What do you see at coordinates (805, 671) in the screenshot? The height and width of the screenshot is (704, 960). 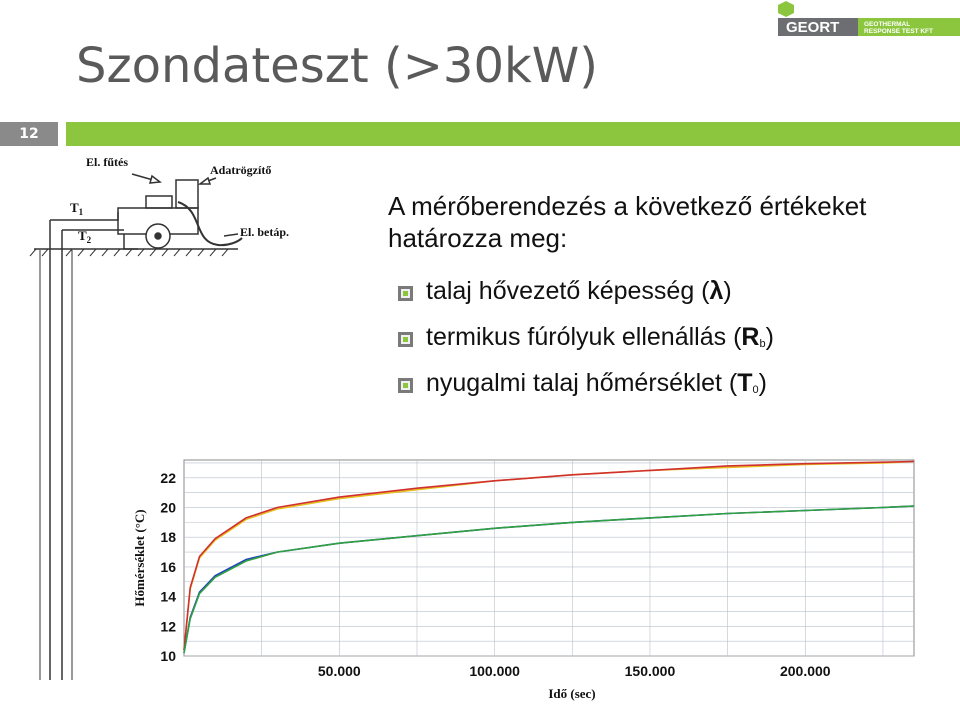 I see `x-tick-label: 200.000` at bounding box center [805, 671].